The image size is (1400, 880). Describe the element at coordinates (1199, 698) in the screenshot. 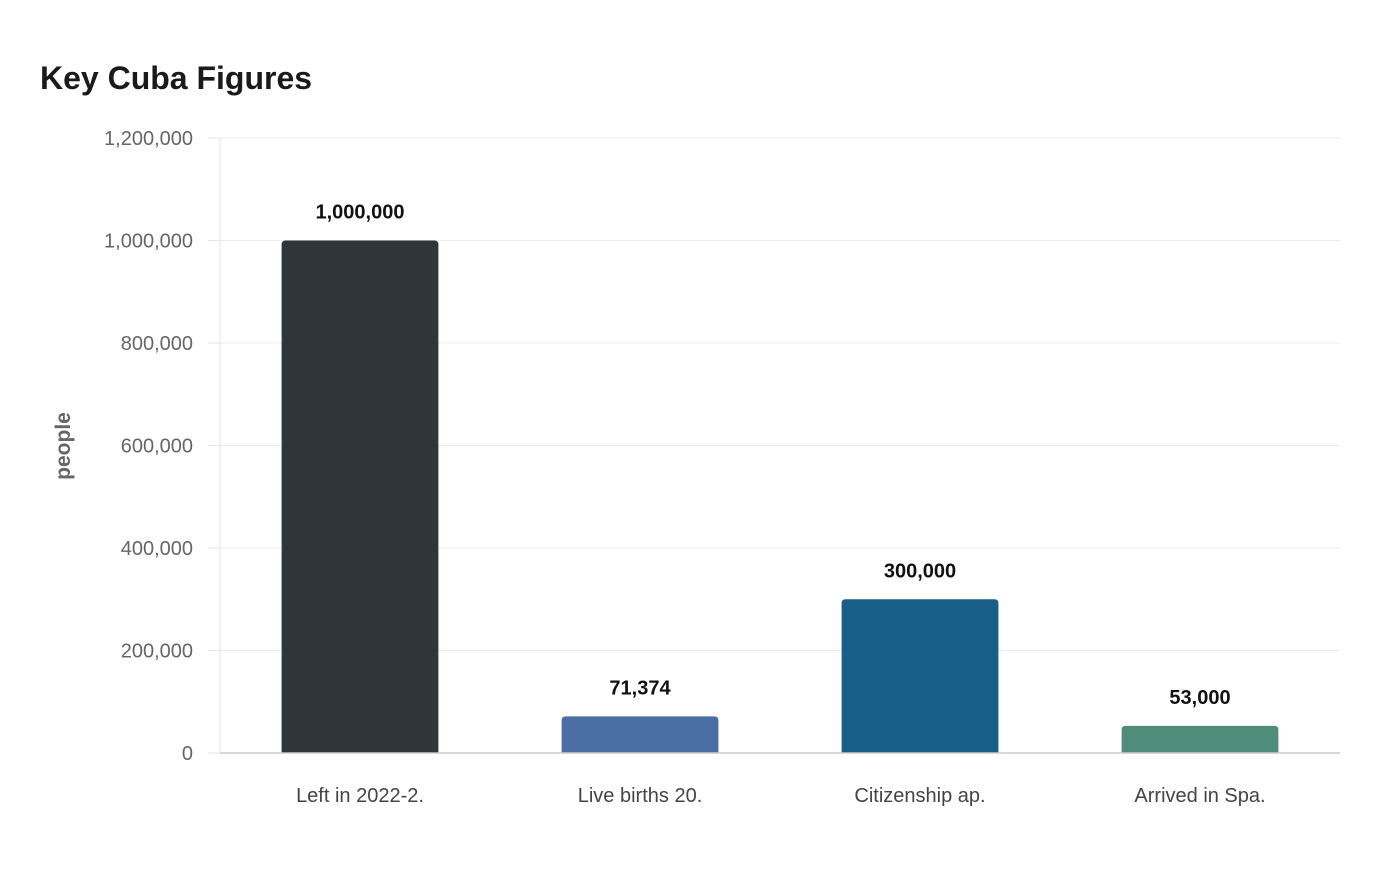

I see `bar-value-label: 53,000` at that location.